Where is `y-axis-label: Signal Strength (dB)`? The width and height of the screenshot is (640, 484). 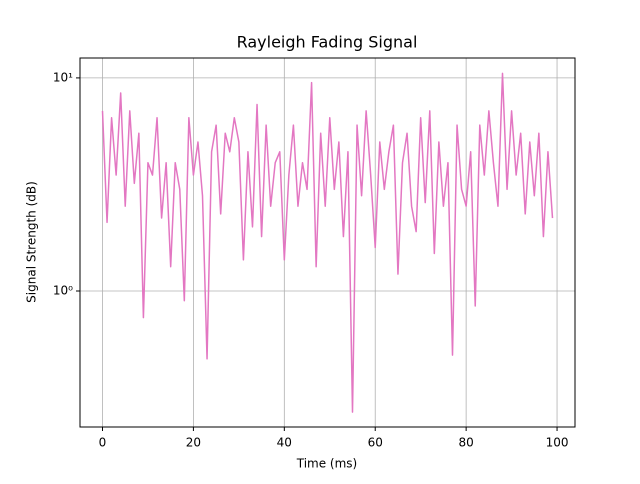 y-axis-label: Signal Strength (dB) is located at coordinates (32, 242).